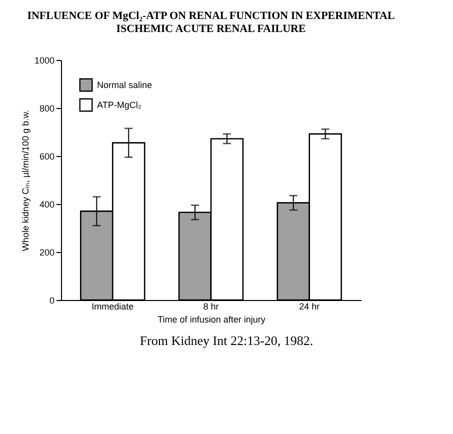 This screenshot has width=453, height=434. I want to click on chart-title: INFLUENCE OF MgCl₂-ATP ON RENAL FUNCTION IN EXPERIMENTAL ISCHEMIC ACUTE RENAL FAILURE, so click(211, 22).